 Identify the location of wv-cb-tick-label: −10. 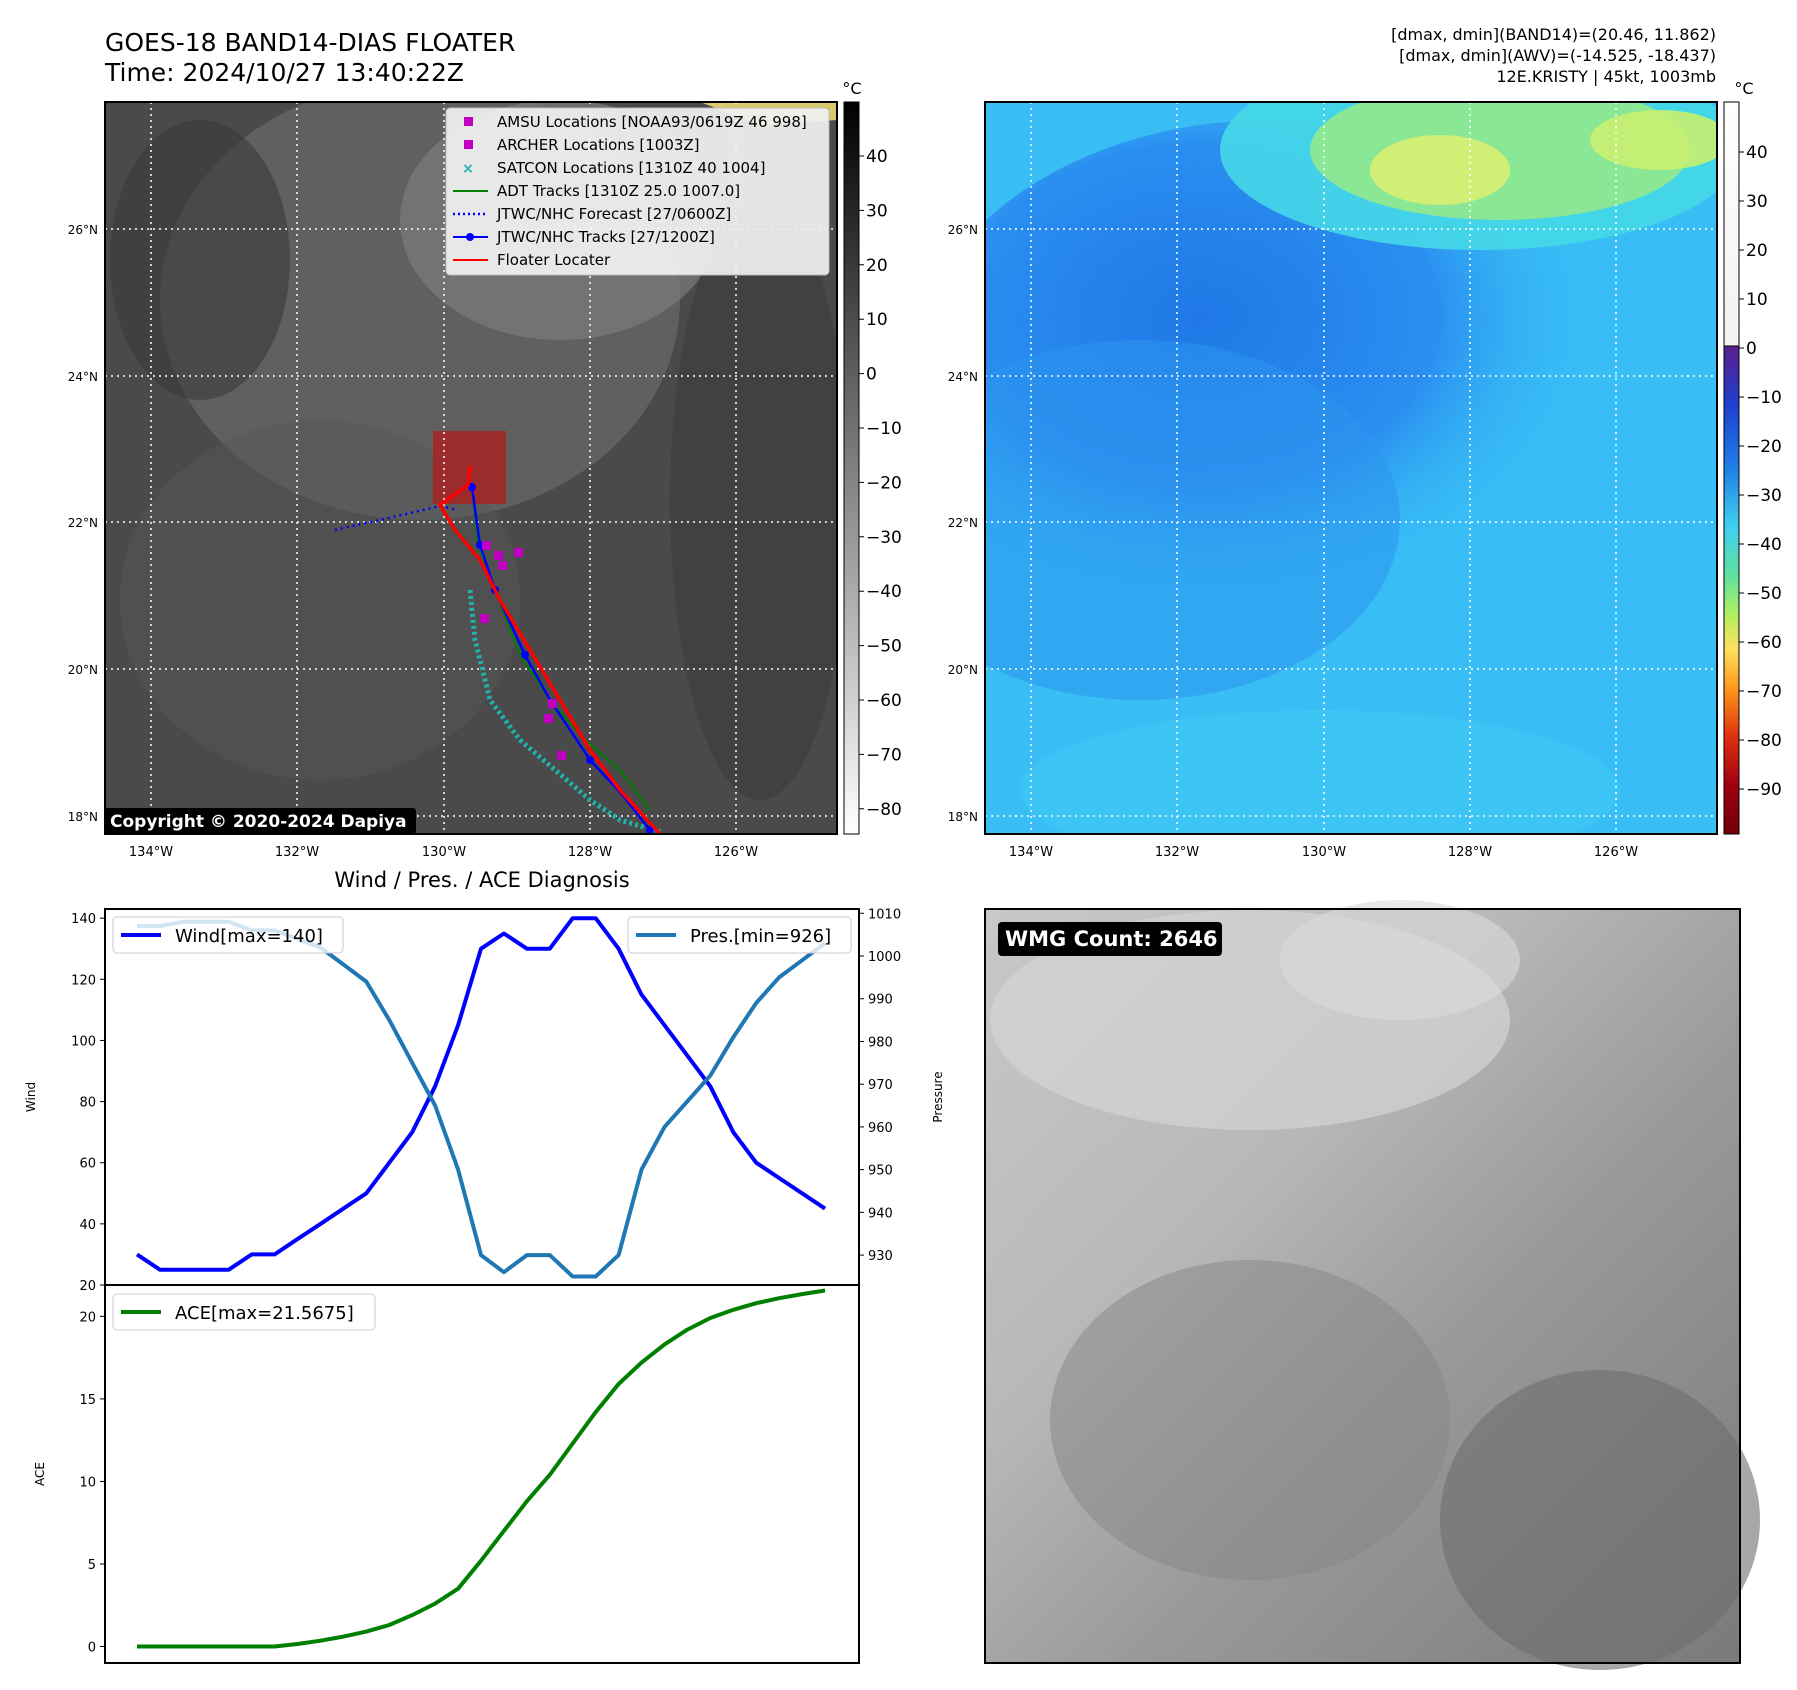
(1764, 398).